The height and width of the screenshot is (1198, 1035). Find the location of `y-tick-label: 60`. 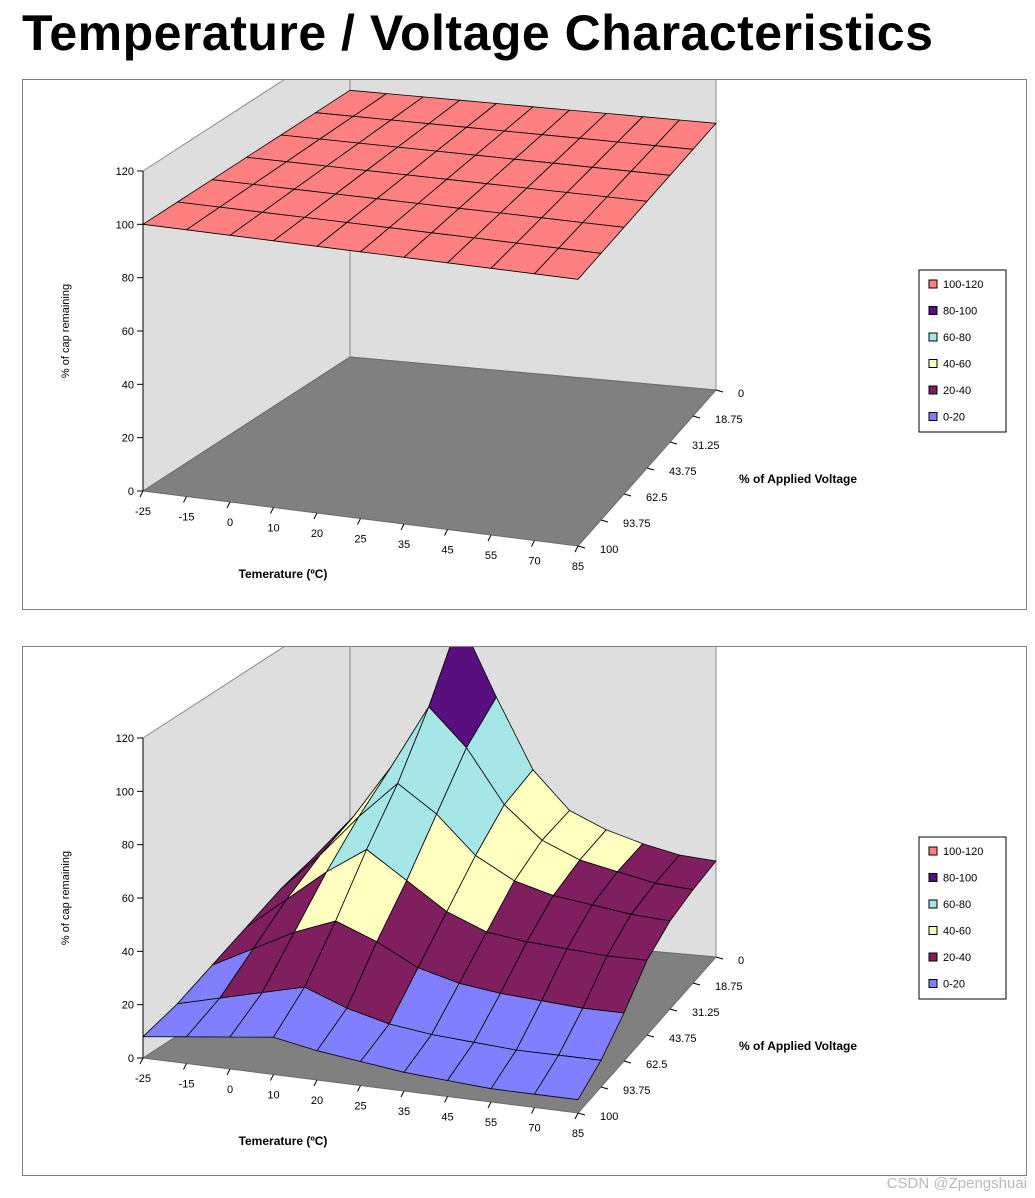

y-tick-label: 60 is located at coordinates (128, 332).